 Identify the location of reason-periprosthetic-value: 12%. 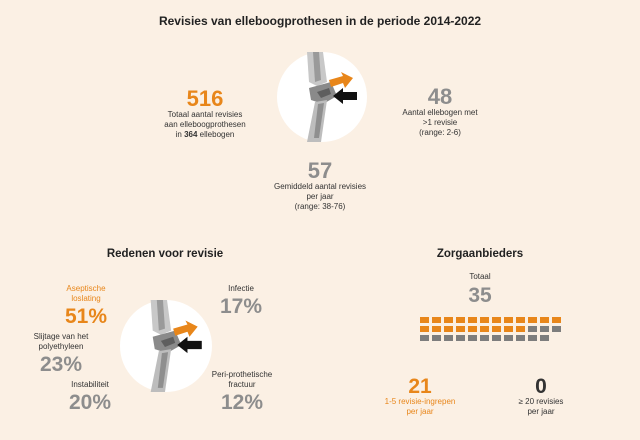
(242, 402).